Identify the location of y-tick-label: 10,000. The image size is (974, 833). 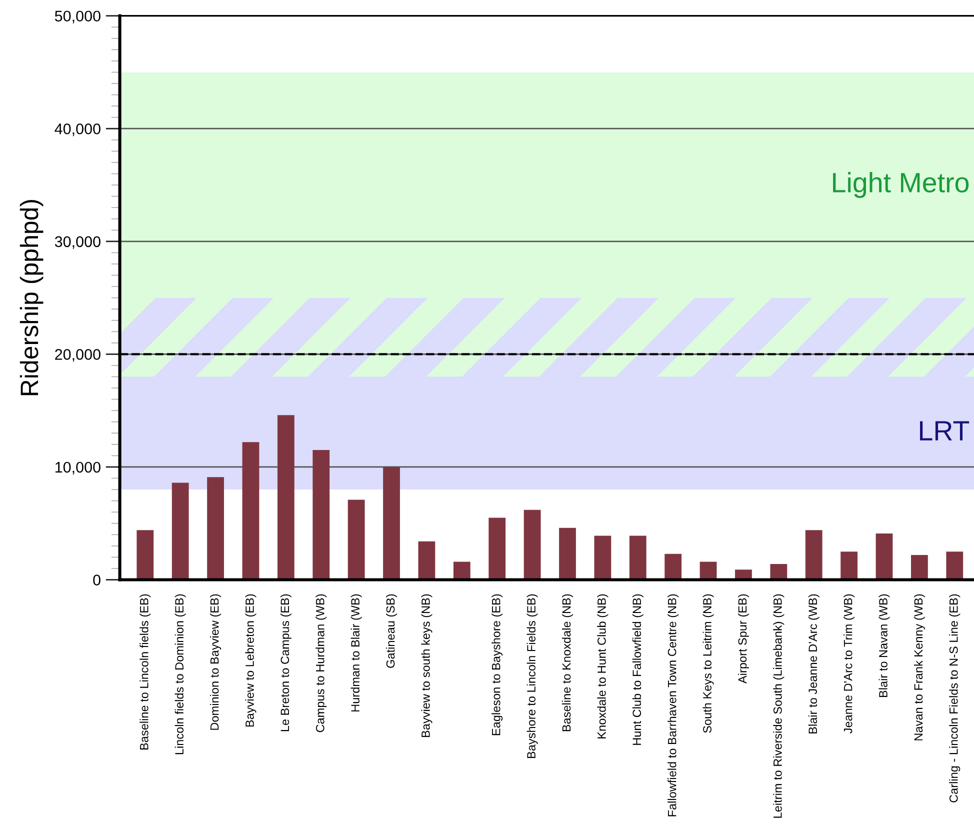
(77, 468).